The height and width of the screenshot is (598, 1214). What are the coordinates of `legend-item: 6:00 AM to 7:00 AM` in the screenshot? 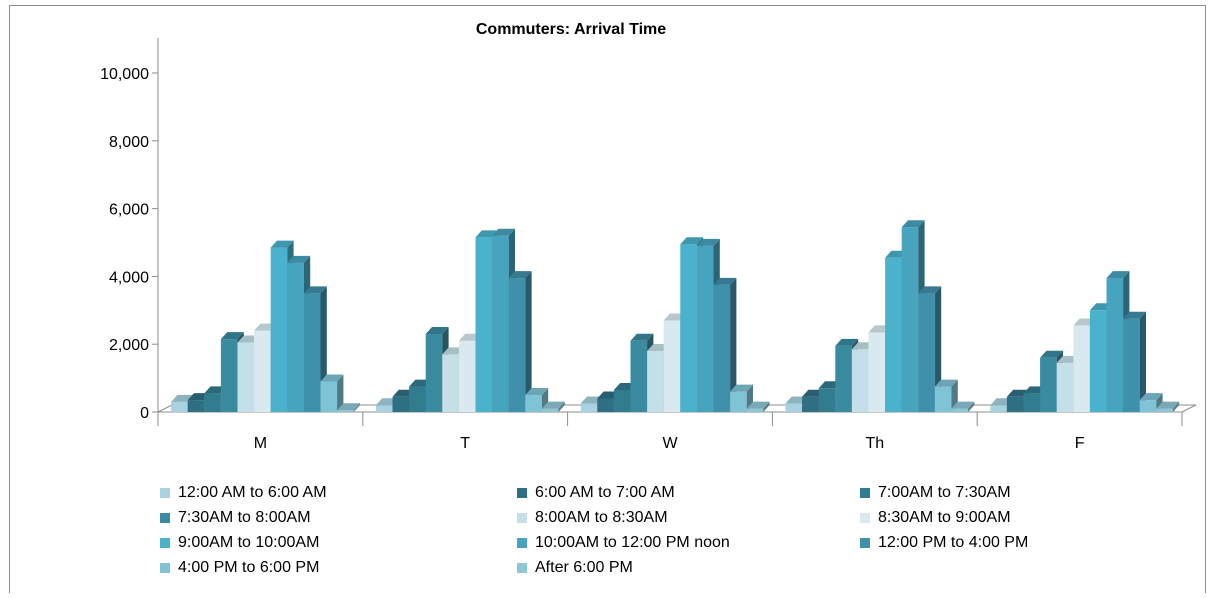 It's located at (596, 493).